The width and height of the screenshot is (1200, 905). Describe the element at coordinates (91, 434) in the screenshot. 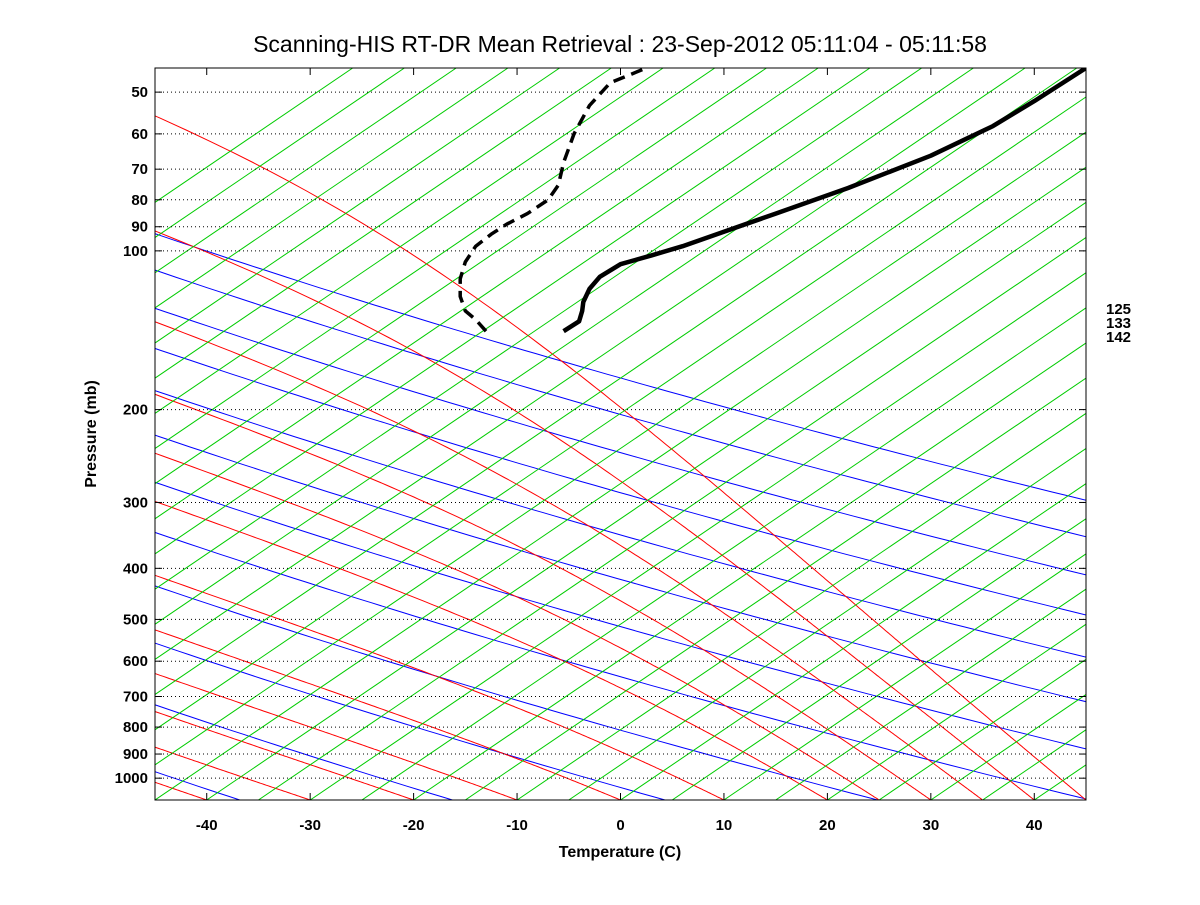

I see `y-axis-label: Pressure (mb)` at that location.